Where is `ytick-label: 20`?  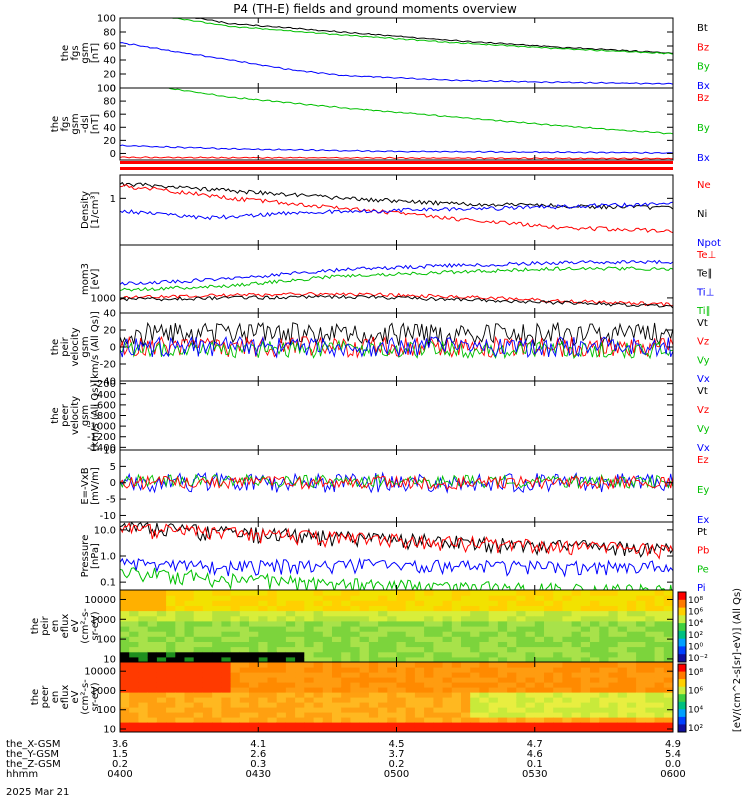
ytick-label: 20 is located at coordinates (109, 141).